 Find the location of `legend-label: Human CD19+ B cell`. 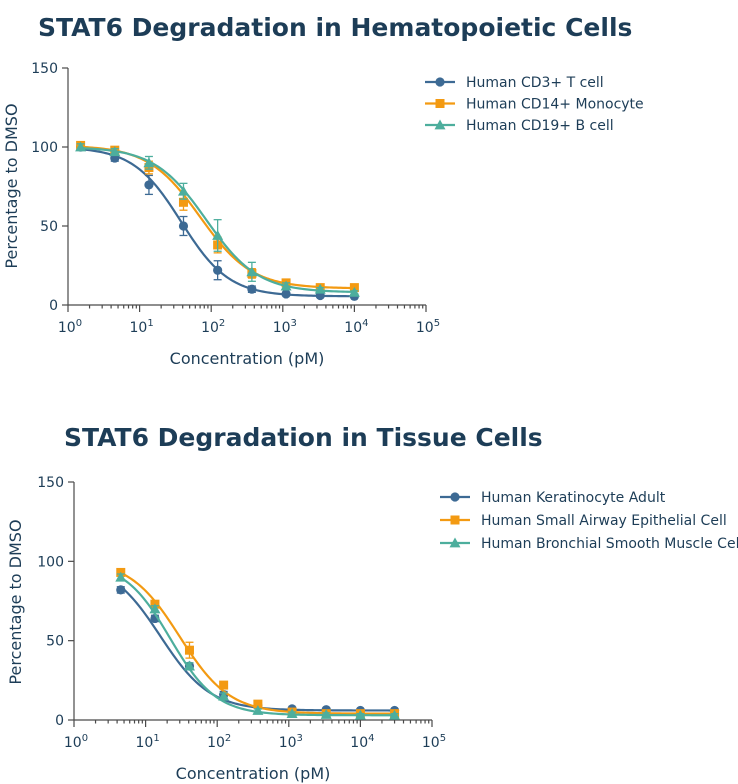

legend-label: Human CD19+ B cell is located at coordinates (540, 126).